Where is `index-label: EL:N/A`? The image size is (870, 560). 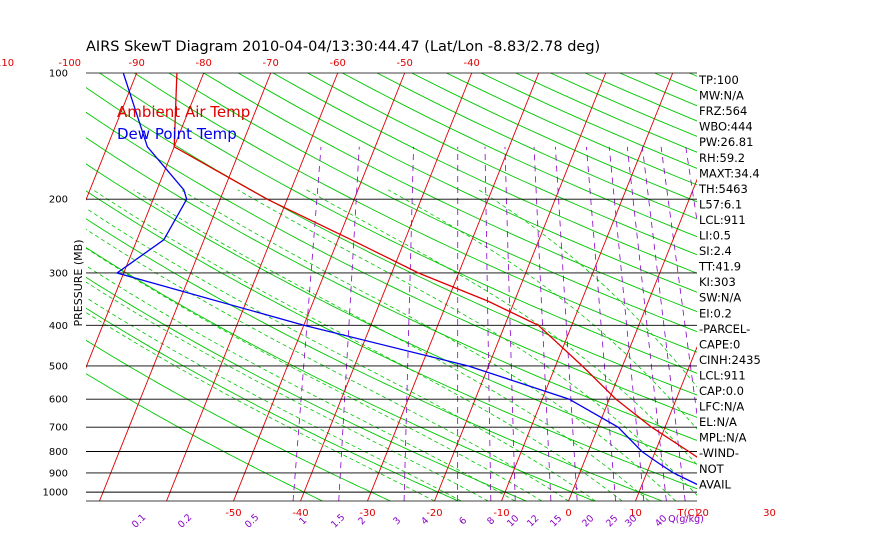 index-label: EL:N/A is located at coordinates (718, 422).